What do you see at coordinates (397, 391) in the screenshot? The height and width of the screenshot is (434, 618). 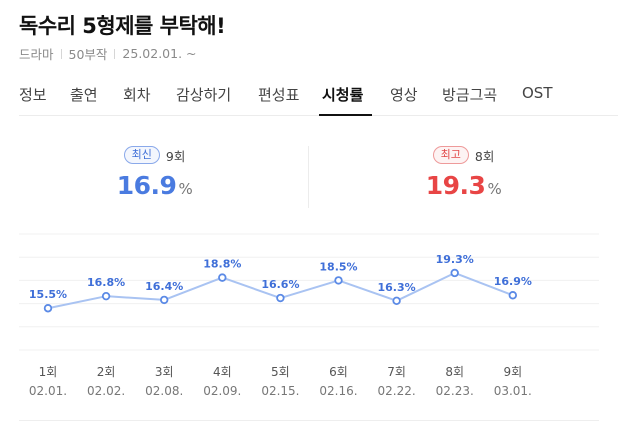 I see `x-tick-date: 02.22.` at bounding box center [397, 391].